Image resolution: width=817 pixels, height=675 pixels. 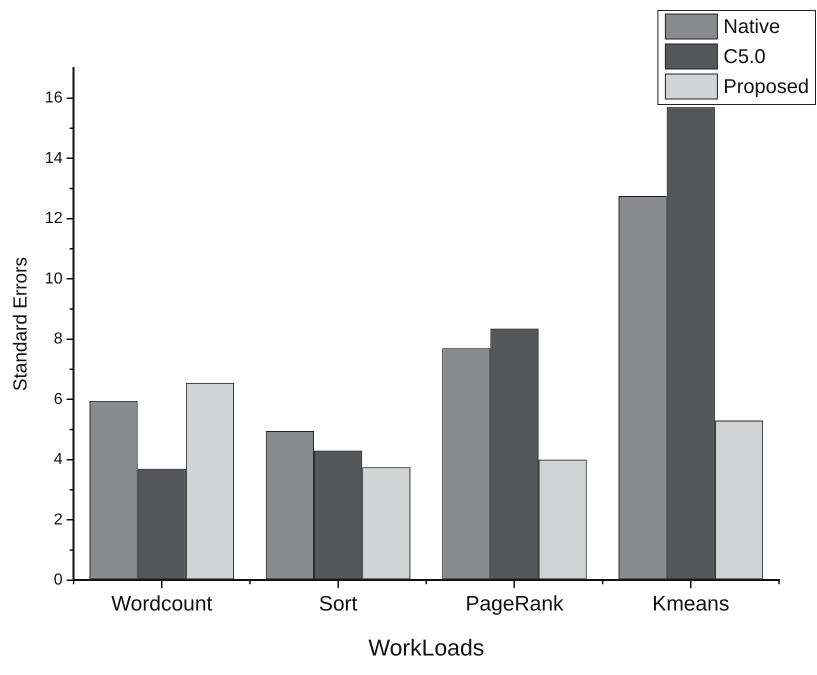 I want to click on y-tick-label: 12, so click(x=53, y=219).